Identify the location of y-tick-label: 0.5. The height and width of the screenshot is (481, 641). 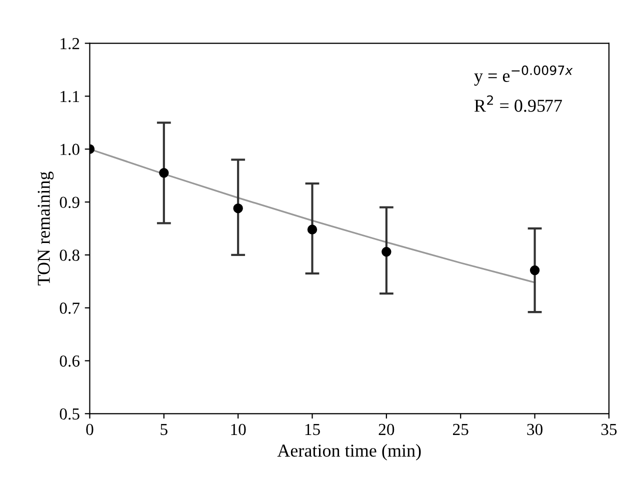
(70, 414).